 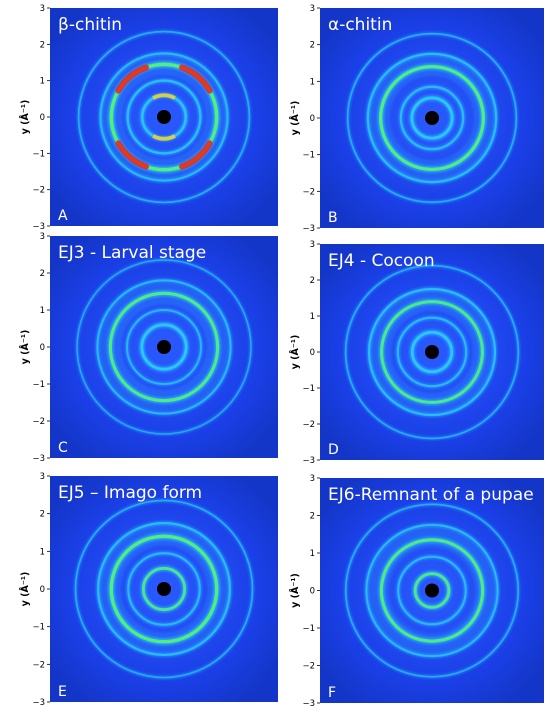 What do you see at coordinates (333, 450) in the screenshot?
I see `panel-letter: D` at bounding box center [333, 450].